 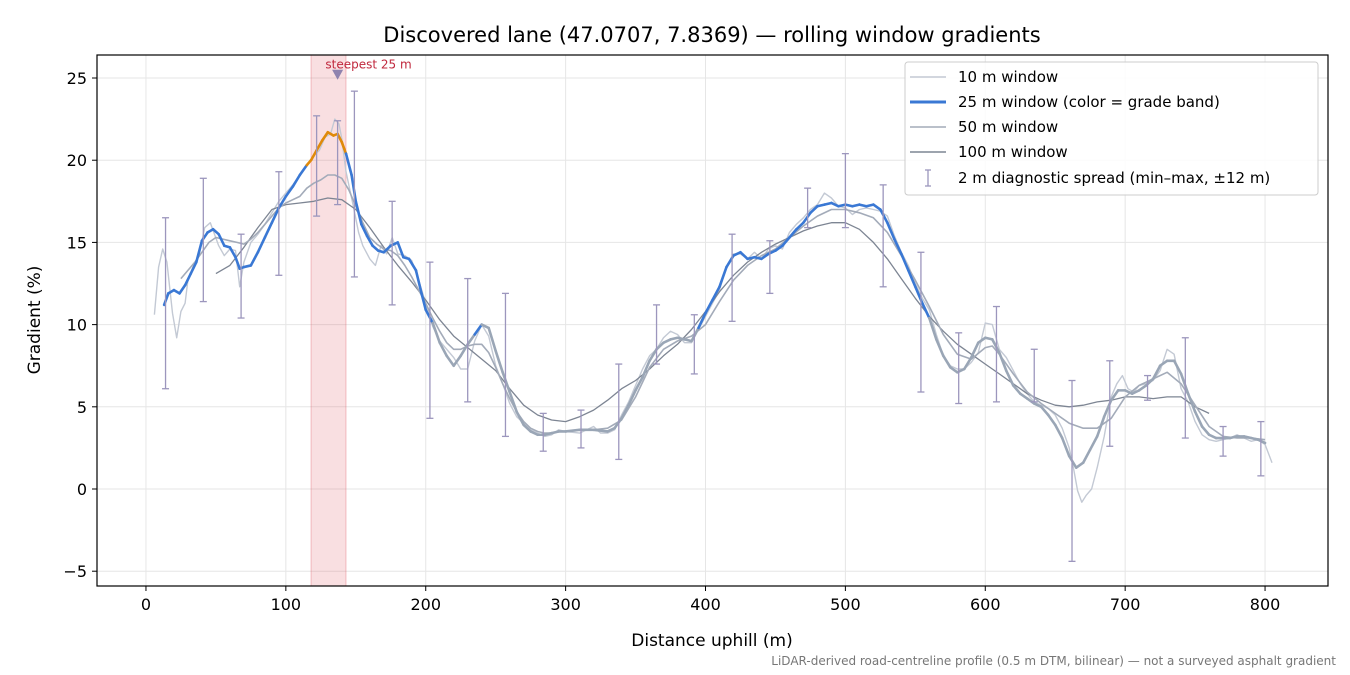 I want to click on steepest-label: steepest 25 m, so click(x=368, y=65).